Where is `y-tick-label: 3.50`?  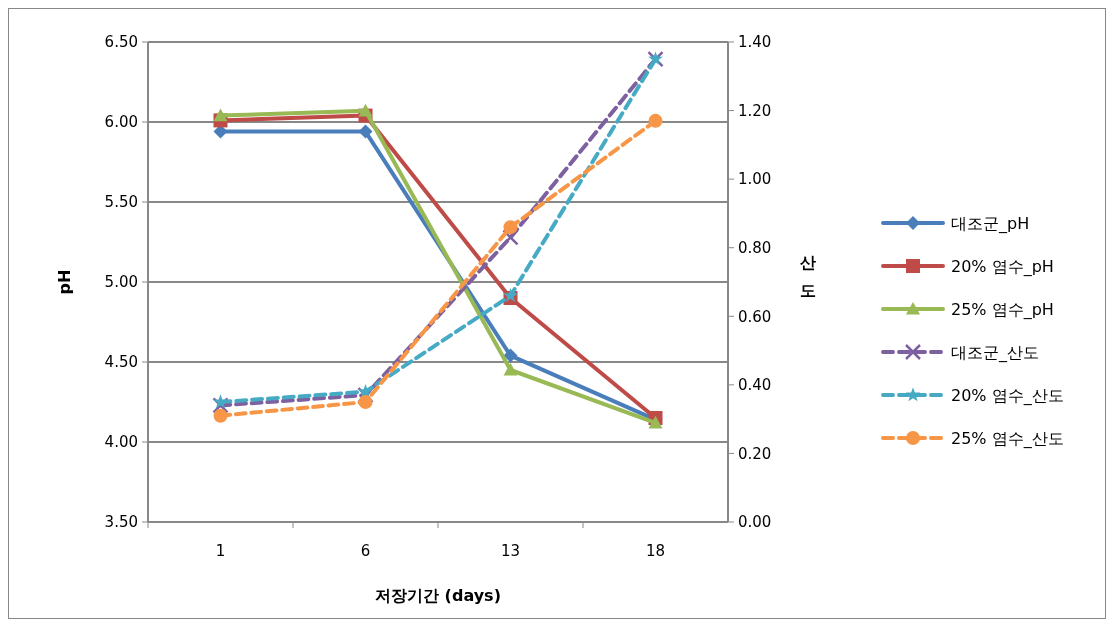
y-tick-label: 3.50 is located at coordinates (121, 522).